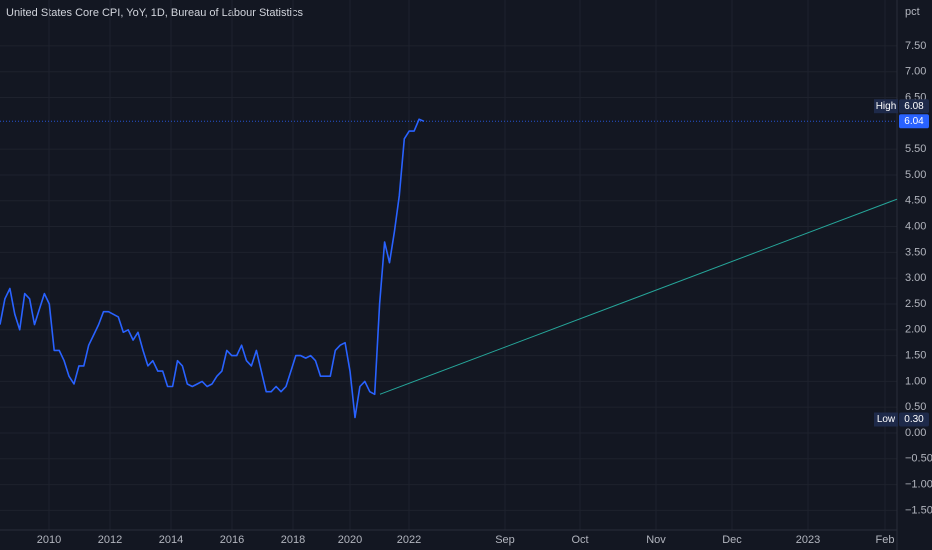  I want to click on y-tick-label: −0.50, so click(918, 459).